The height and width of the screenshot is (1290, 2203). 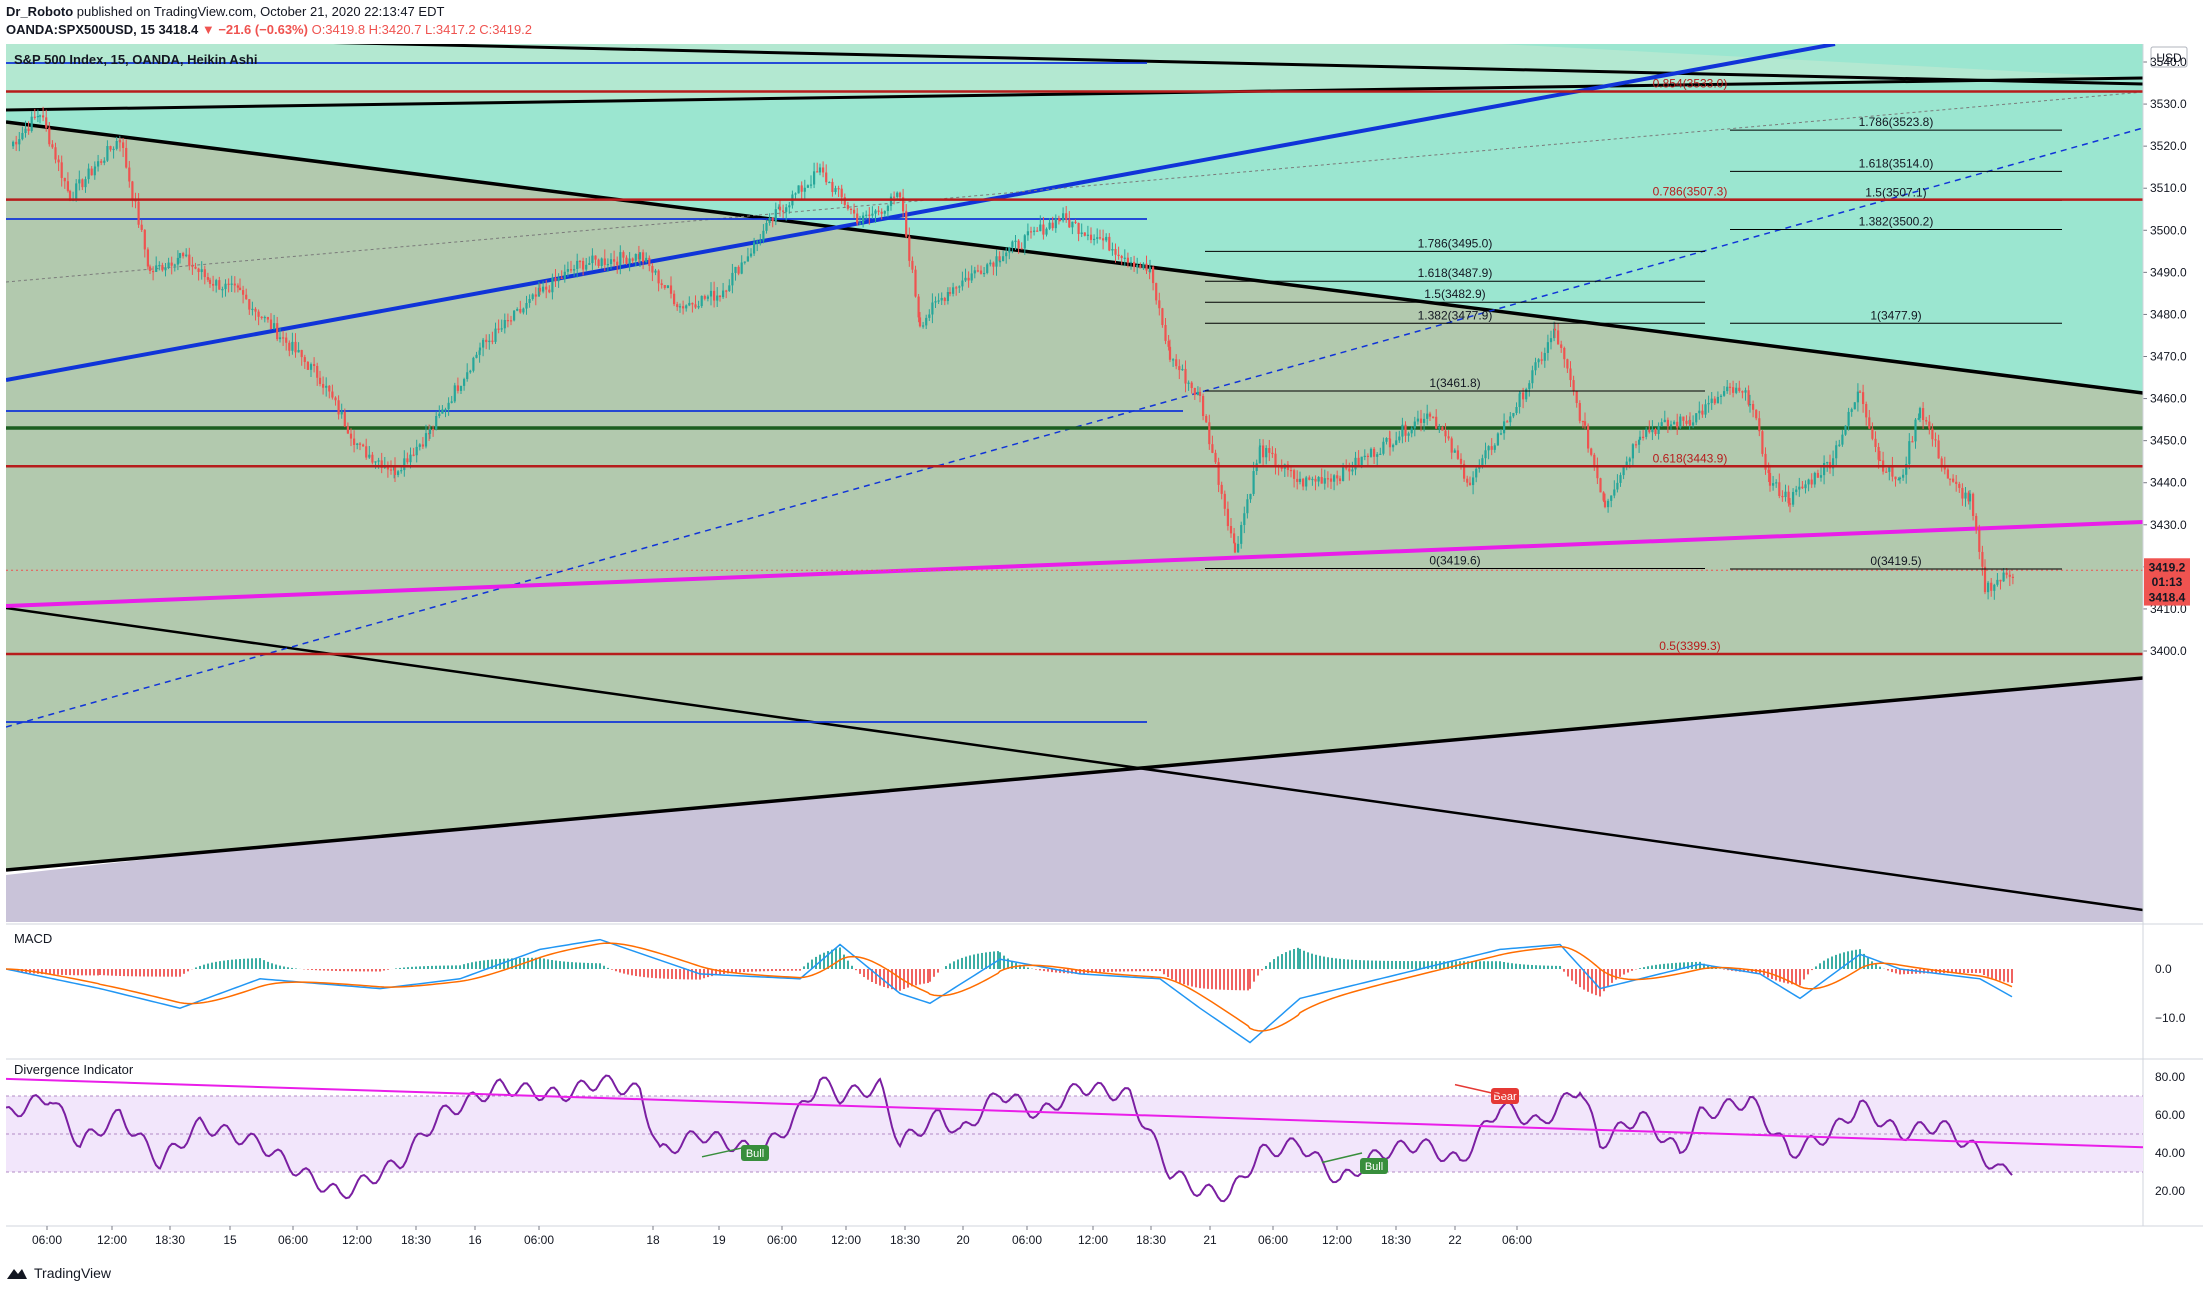 I want to click on author-name: Dr_Roboto, so click(x=40, y=11).